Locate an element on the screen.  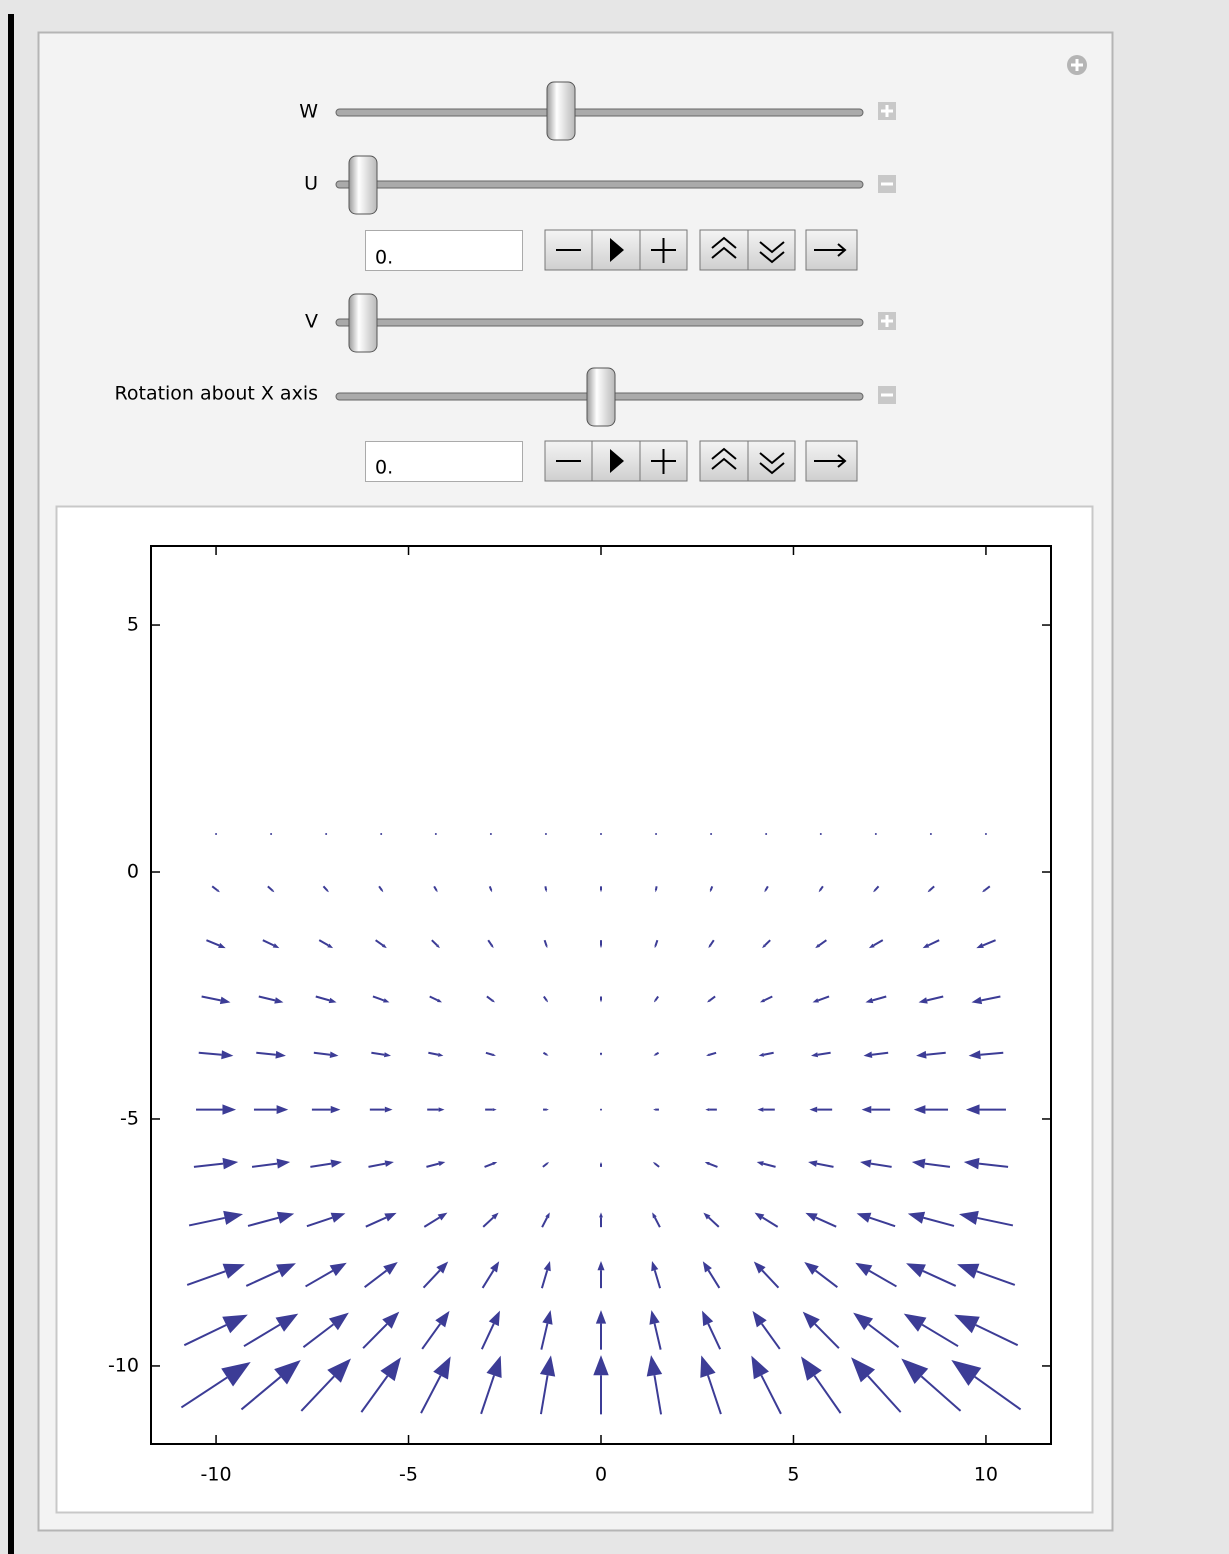
slider-label: U is located at coordinates (311, 184).